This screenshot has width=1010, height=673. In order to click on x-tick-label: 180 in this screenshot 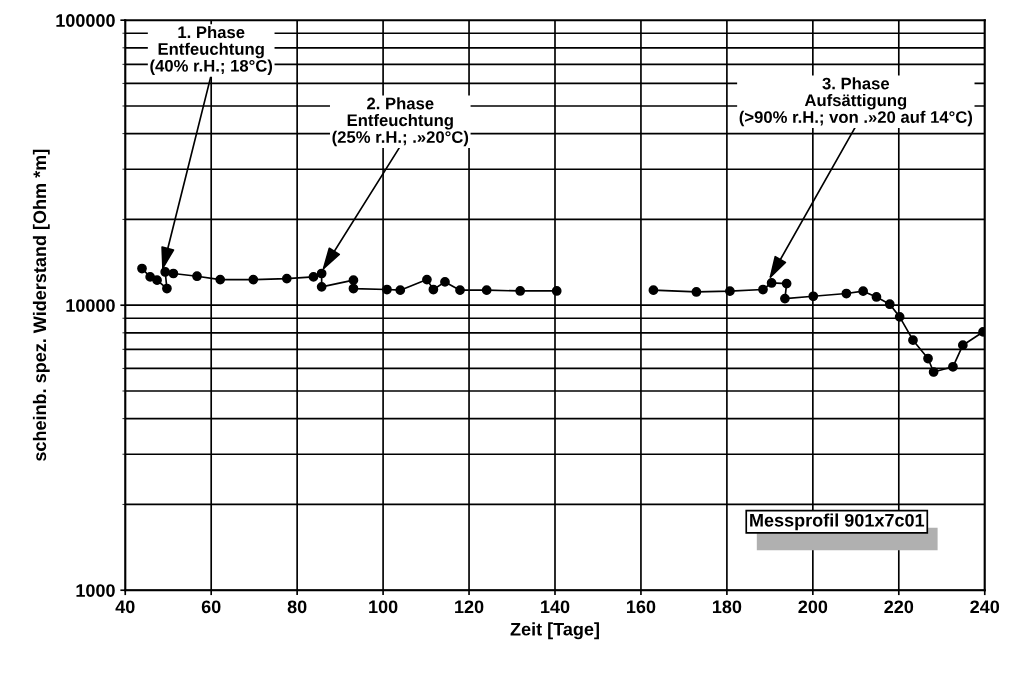, I will do `click(727, 607)`.